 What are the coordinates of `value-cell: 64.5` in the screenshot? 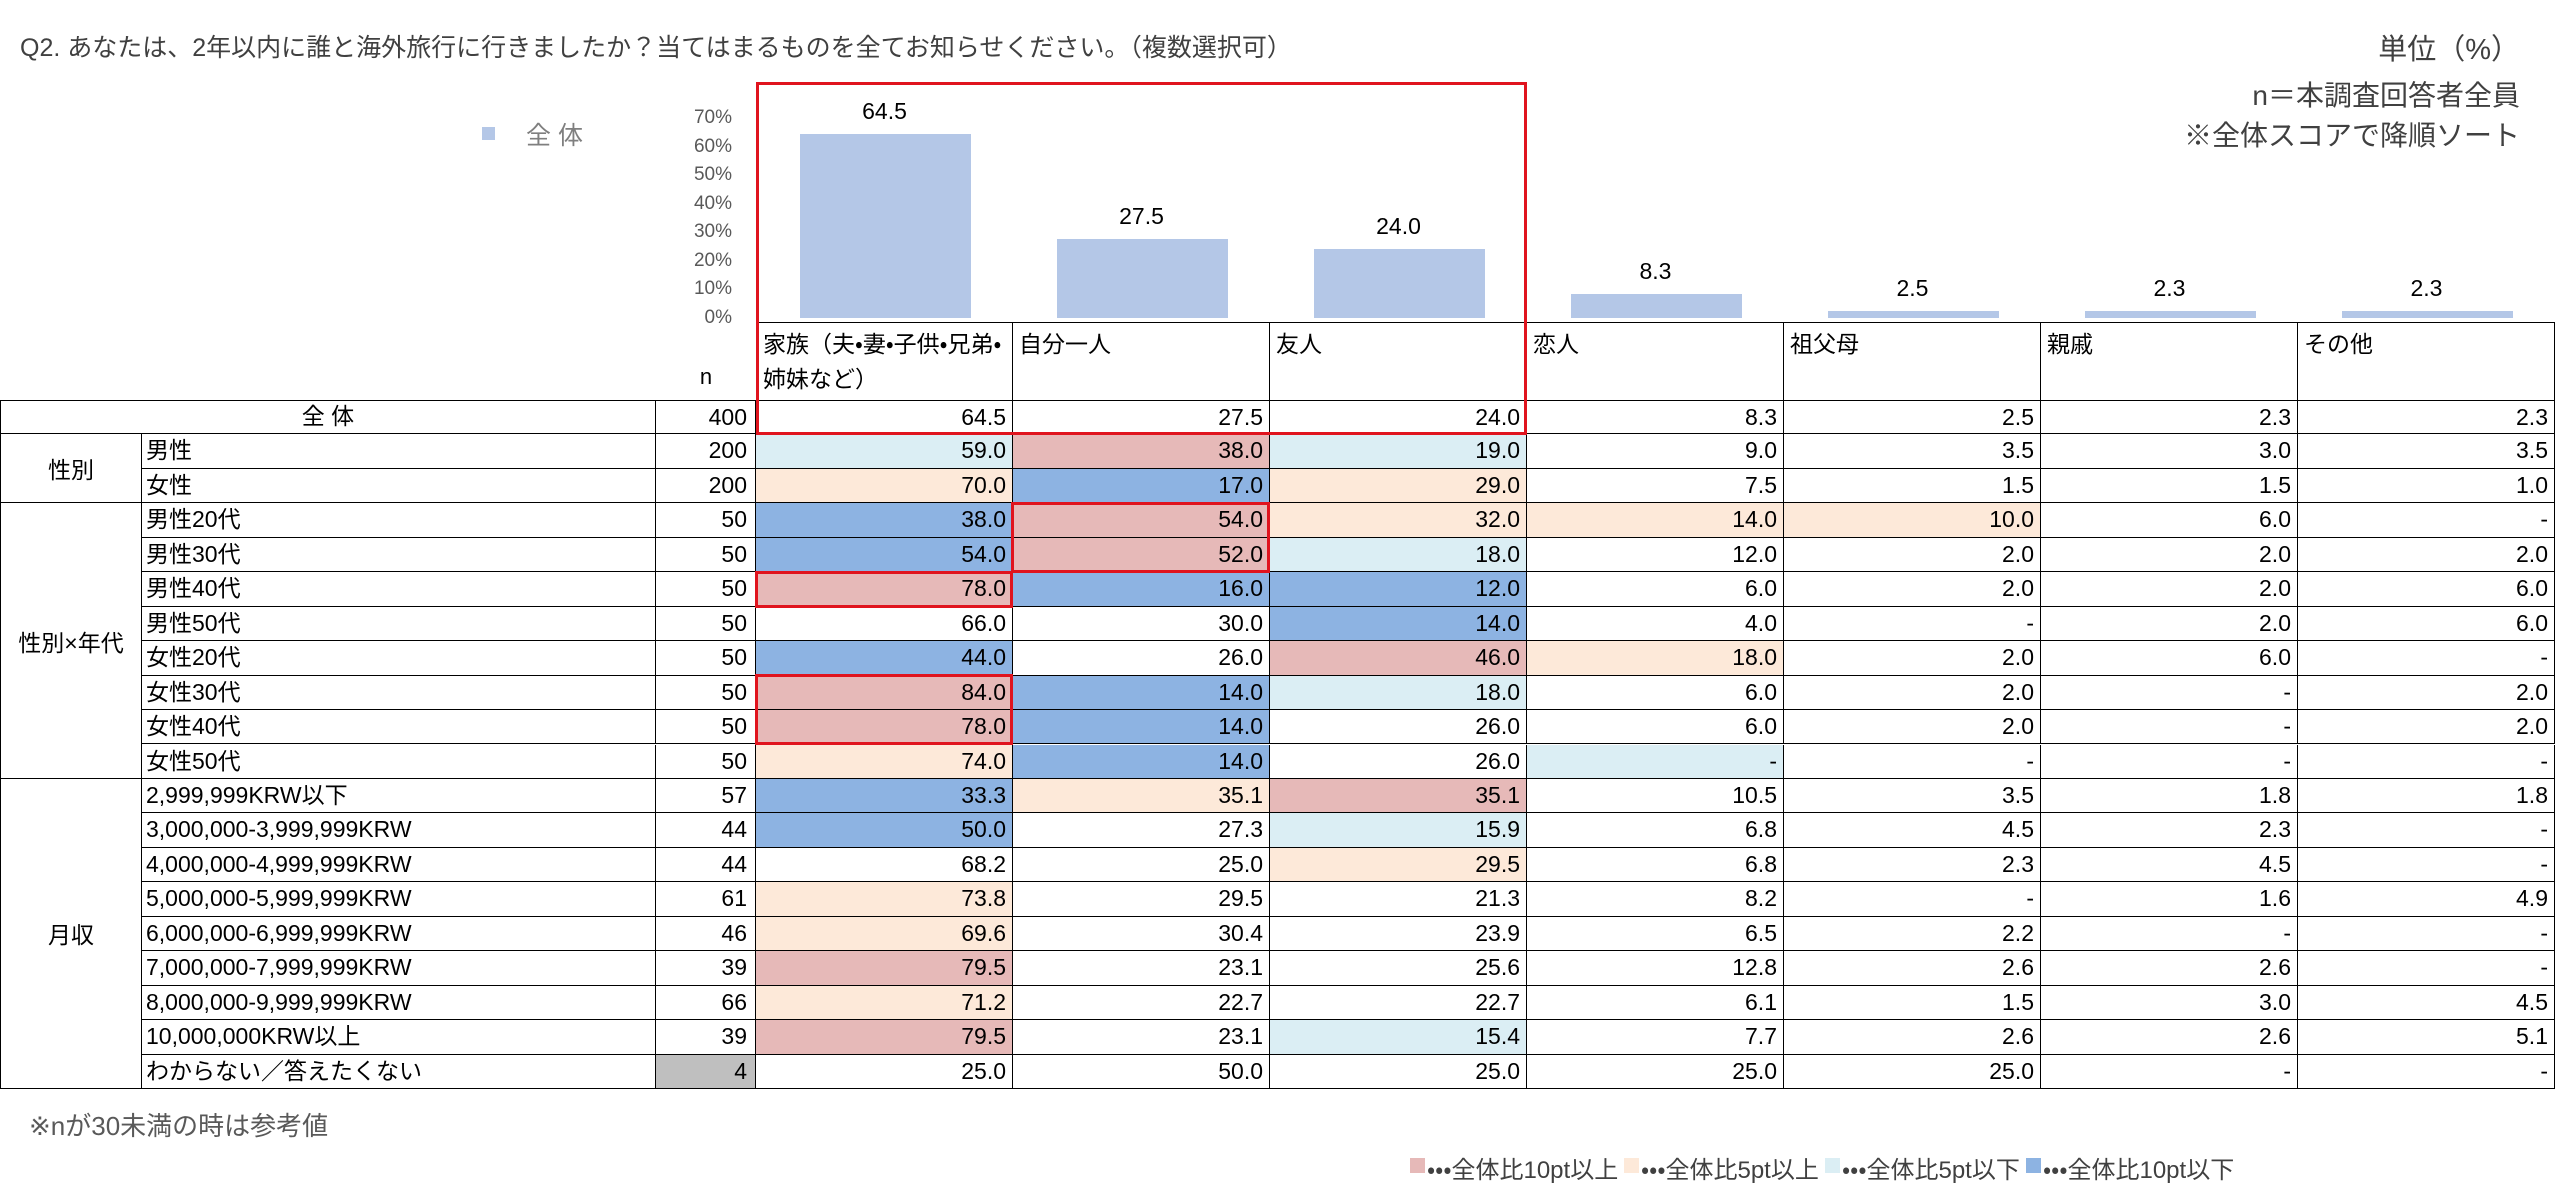 It's located at (884, 417).